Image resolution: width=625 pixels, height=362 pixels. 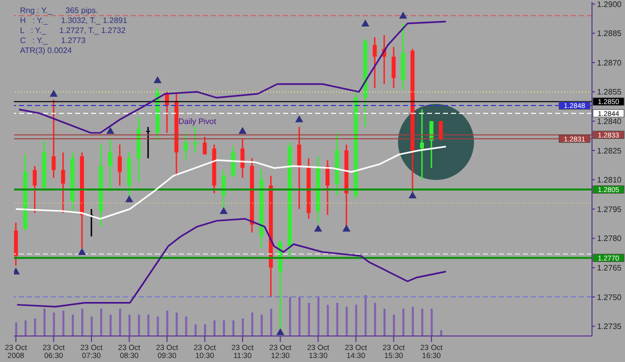 I want to click on y-tick-label: 1.2840, so click(x=609, y=121).